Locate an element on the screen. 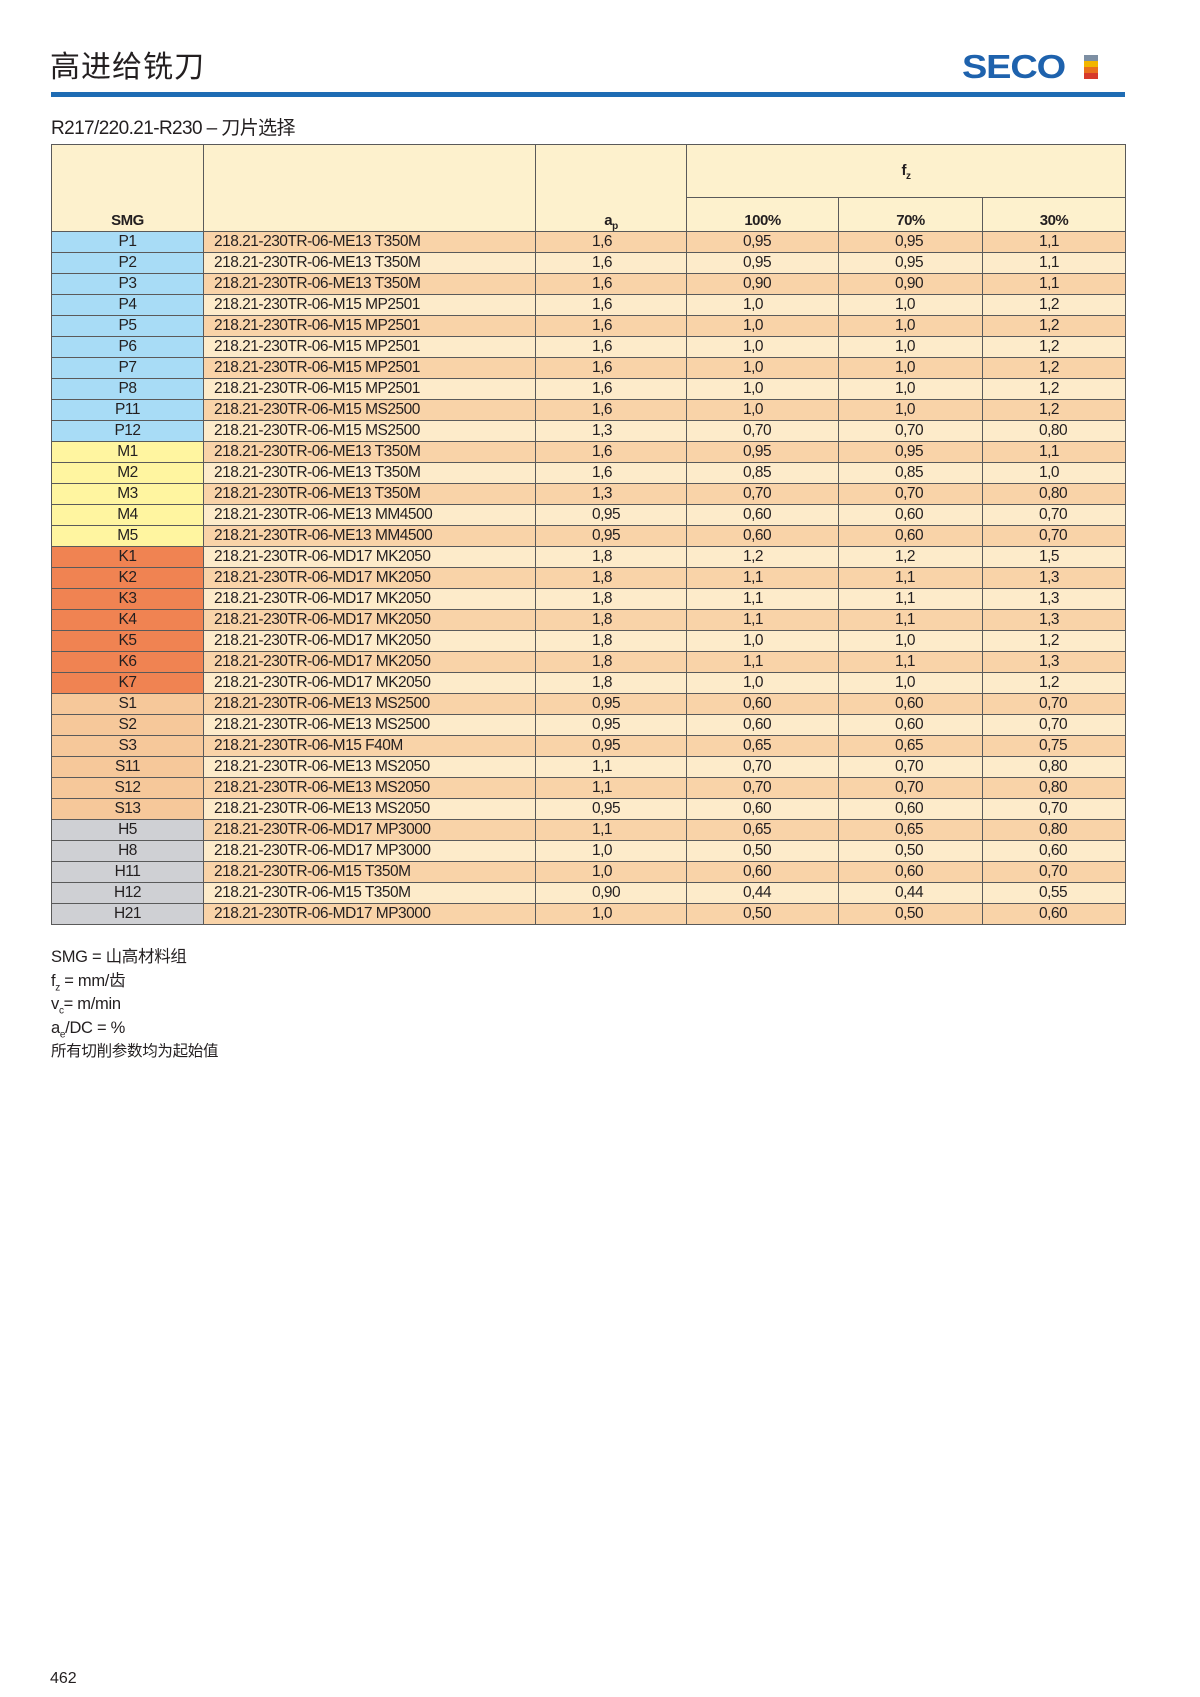 This screenshot has width=1200, height=1697. smg-cell: H8 is located at coordinates (127, 851).